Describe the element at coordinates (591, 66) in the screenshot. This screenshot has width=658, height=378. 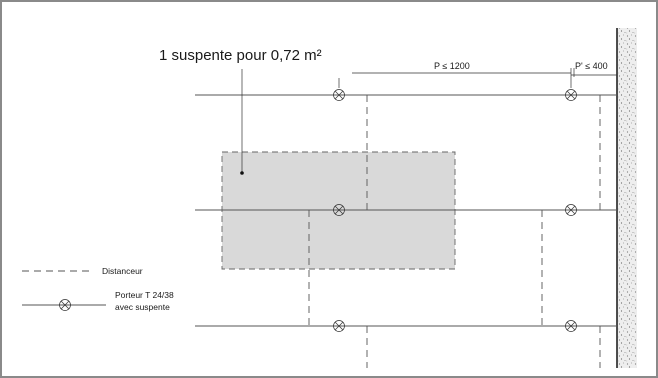
I see `dimension-p-prime: P' ≤ 400` at that location.